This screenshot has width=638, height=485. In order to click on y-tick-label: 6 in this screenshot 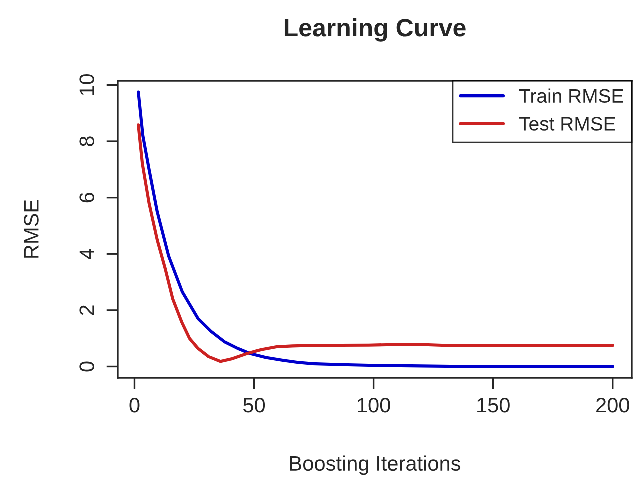, I will do `click(87, 197)`.